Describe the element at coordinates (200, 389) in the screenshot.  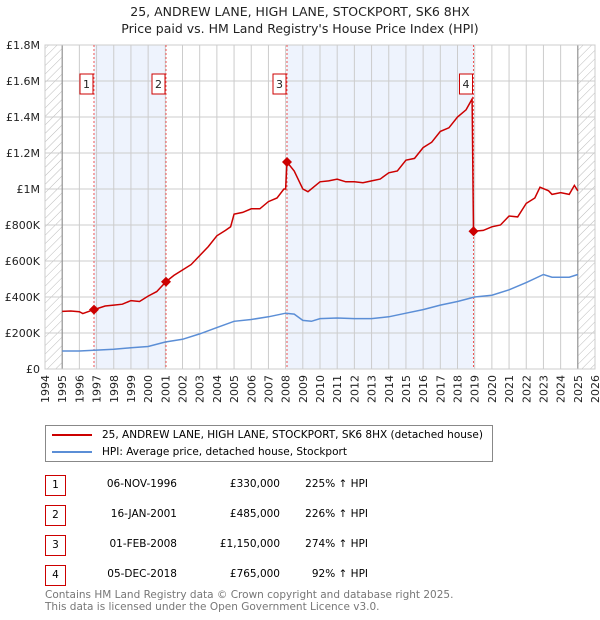
I see `x-tick-label: 2003` at that location.